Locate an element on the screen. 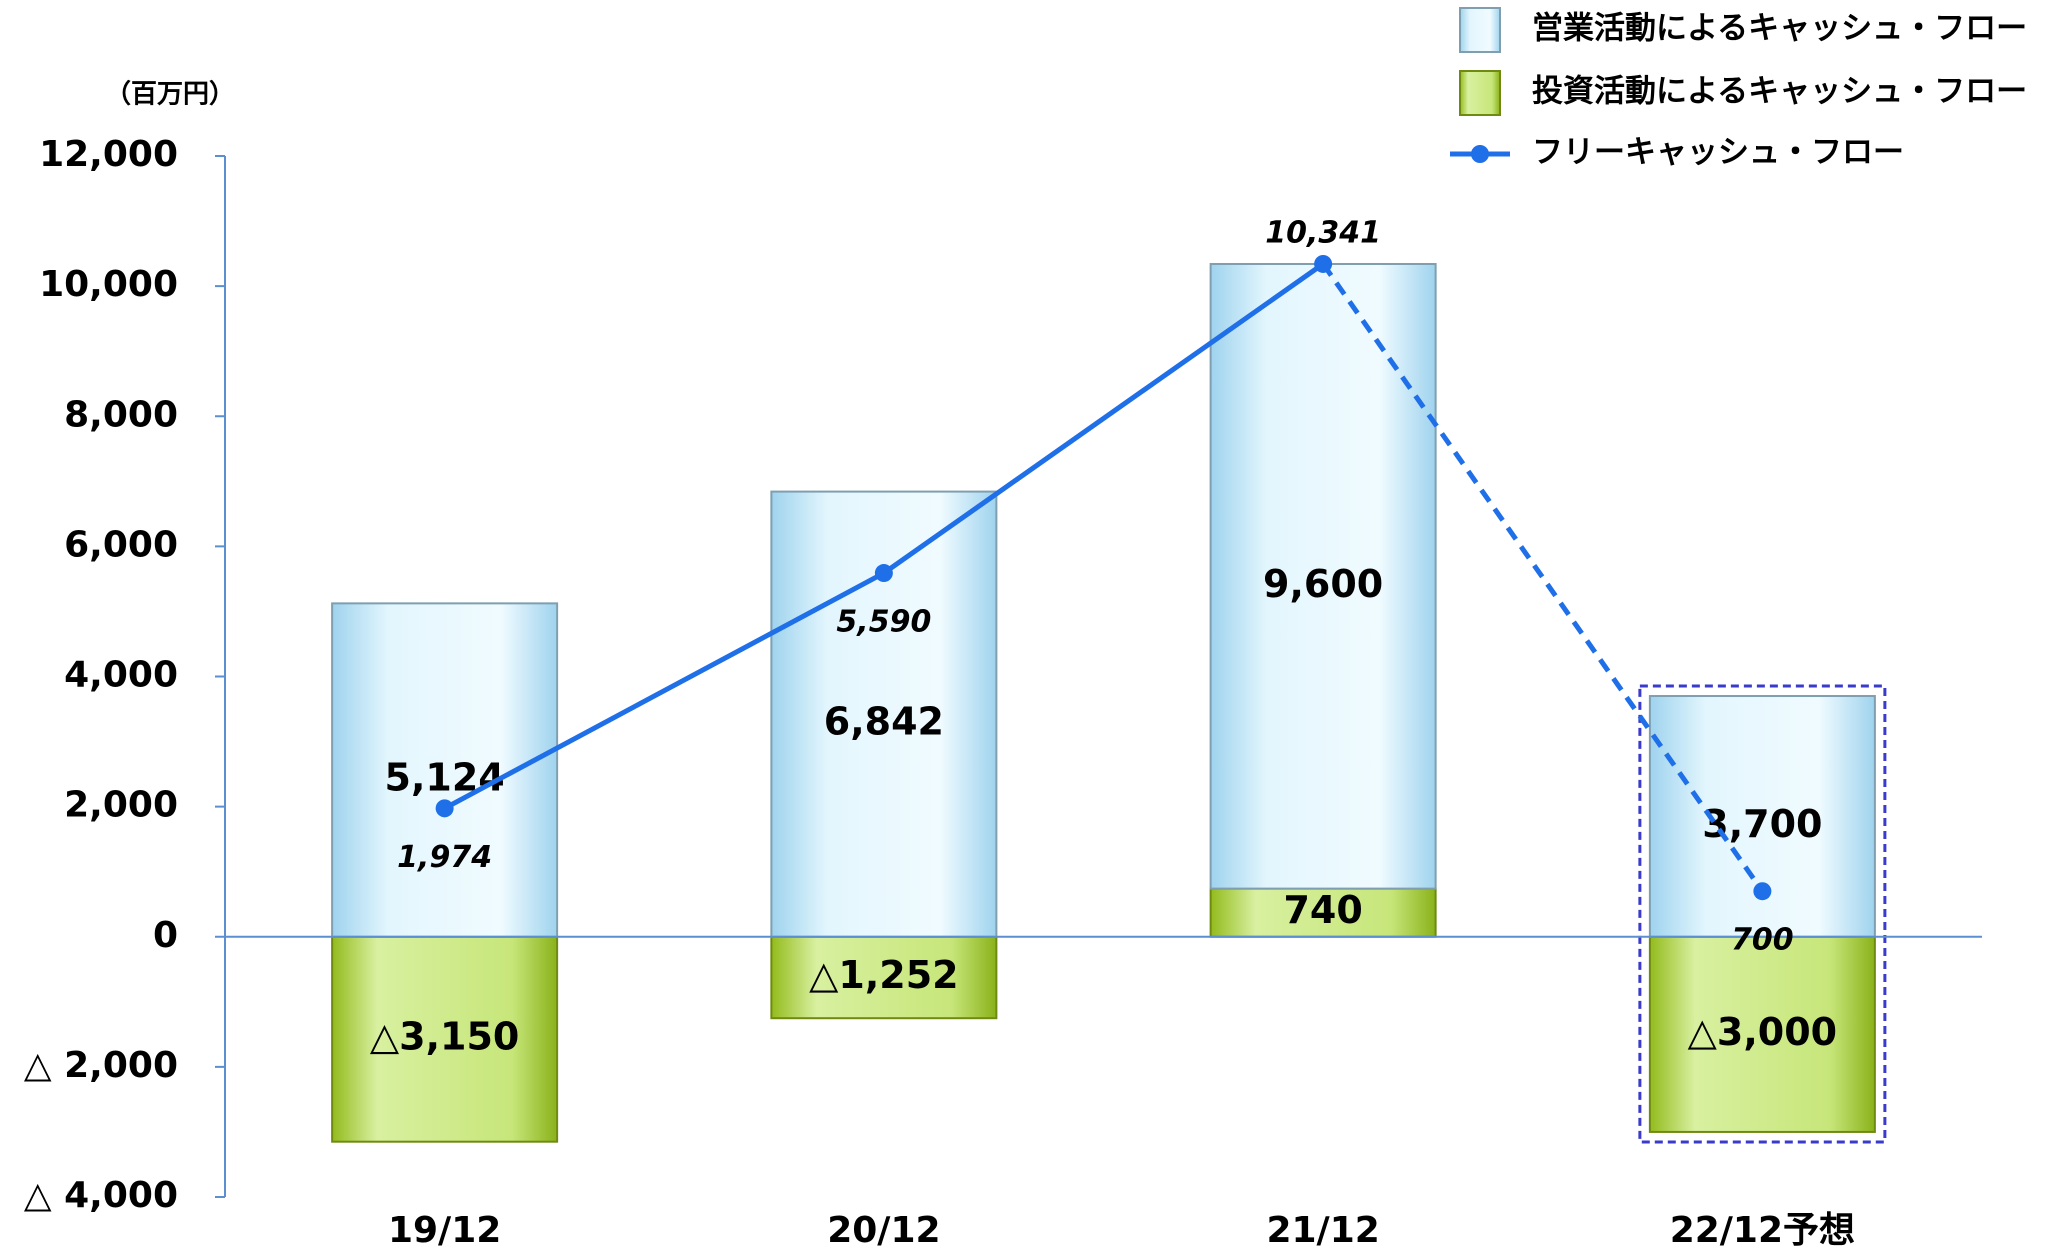 Image resolution: width=2058 pixels, height=1250 pixels. investing-label: △1,252 is located at coordinates (883, 975).